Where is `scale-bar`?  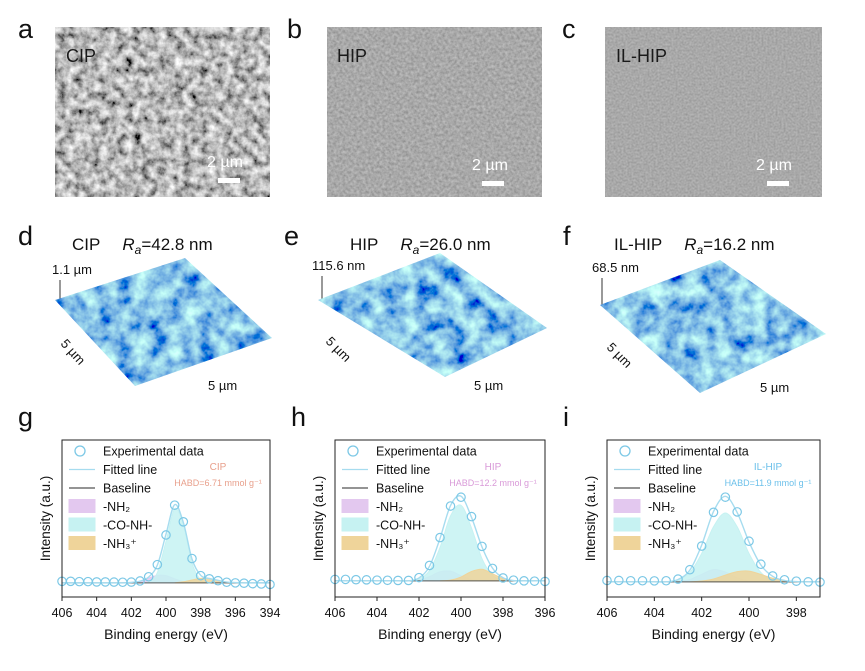
scale-bar is located at coordinates (229, 180).